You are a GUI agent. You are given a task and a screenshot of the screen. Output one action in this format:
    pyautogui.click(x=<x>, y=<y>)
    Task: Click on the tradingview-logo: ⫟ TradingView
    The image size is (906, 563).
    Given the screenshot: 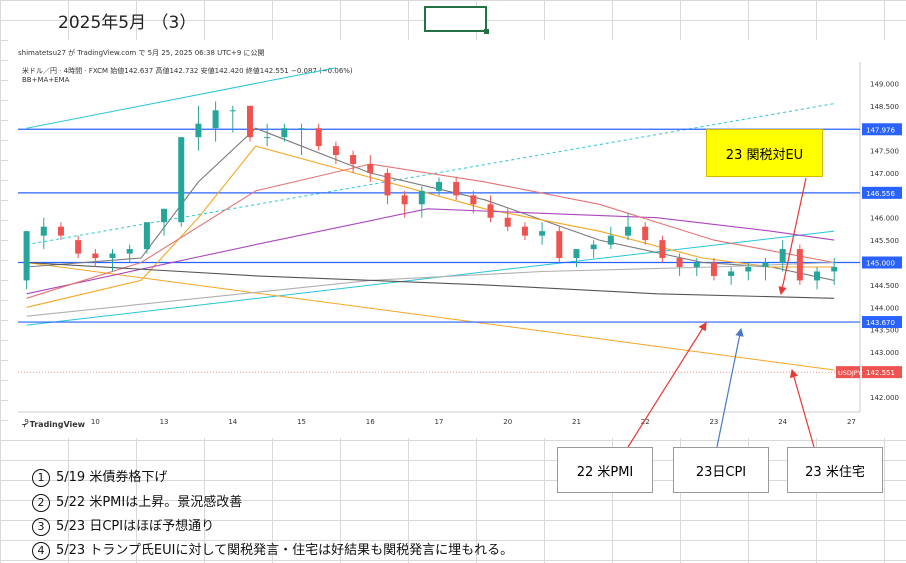 What is the action you would take?
    pyautogui.click(x=54, y=424)
    